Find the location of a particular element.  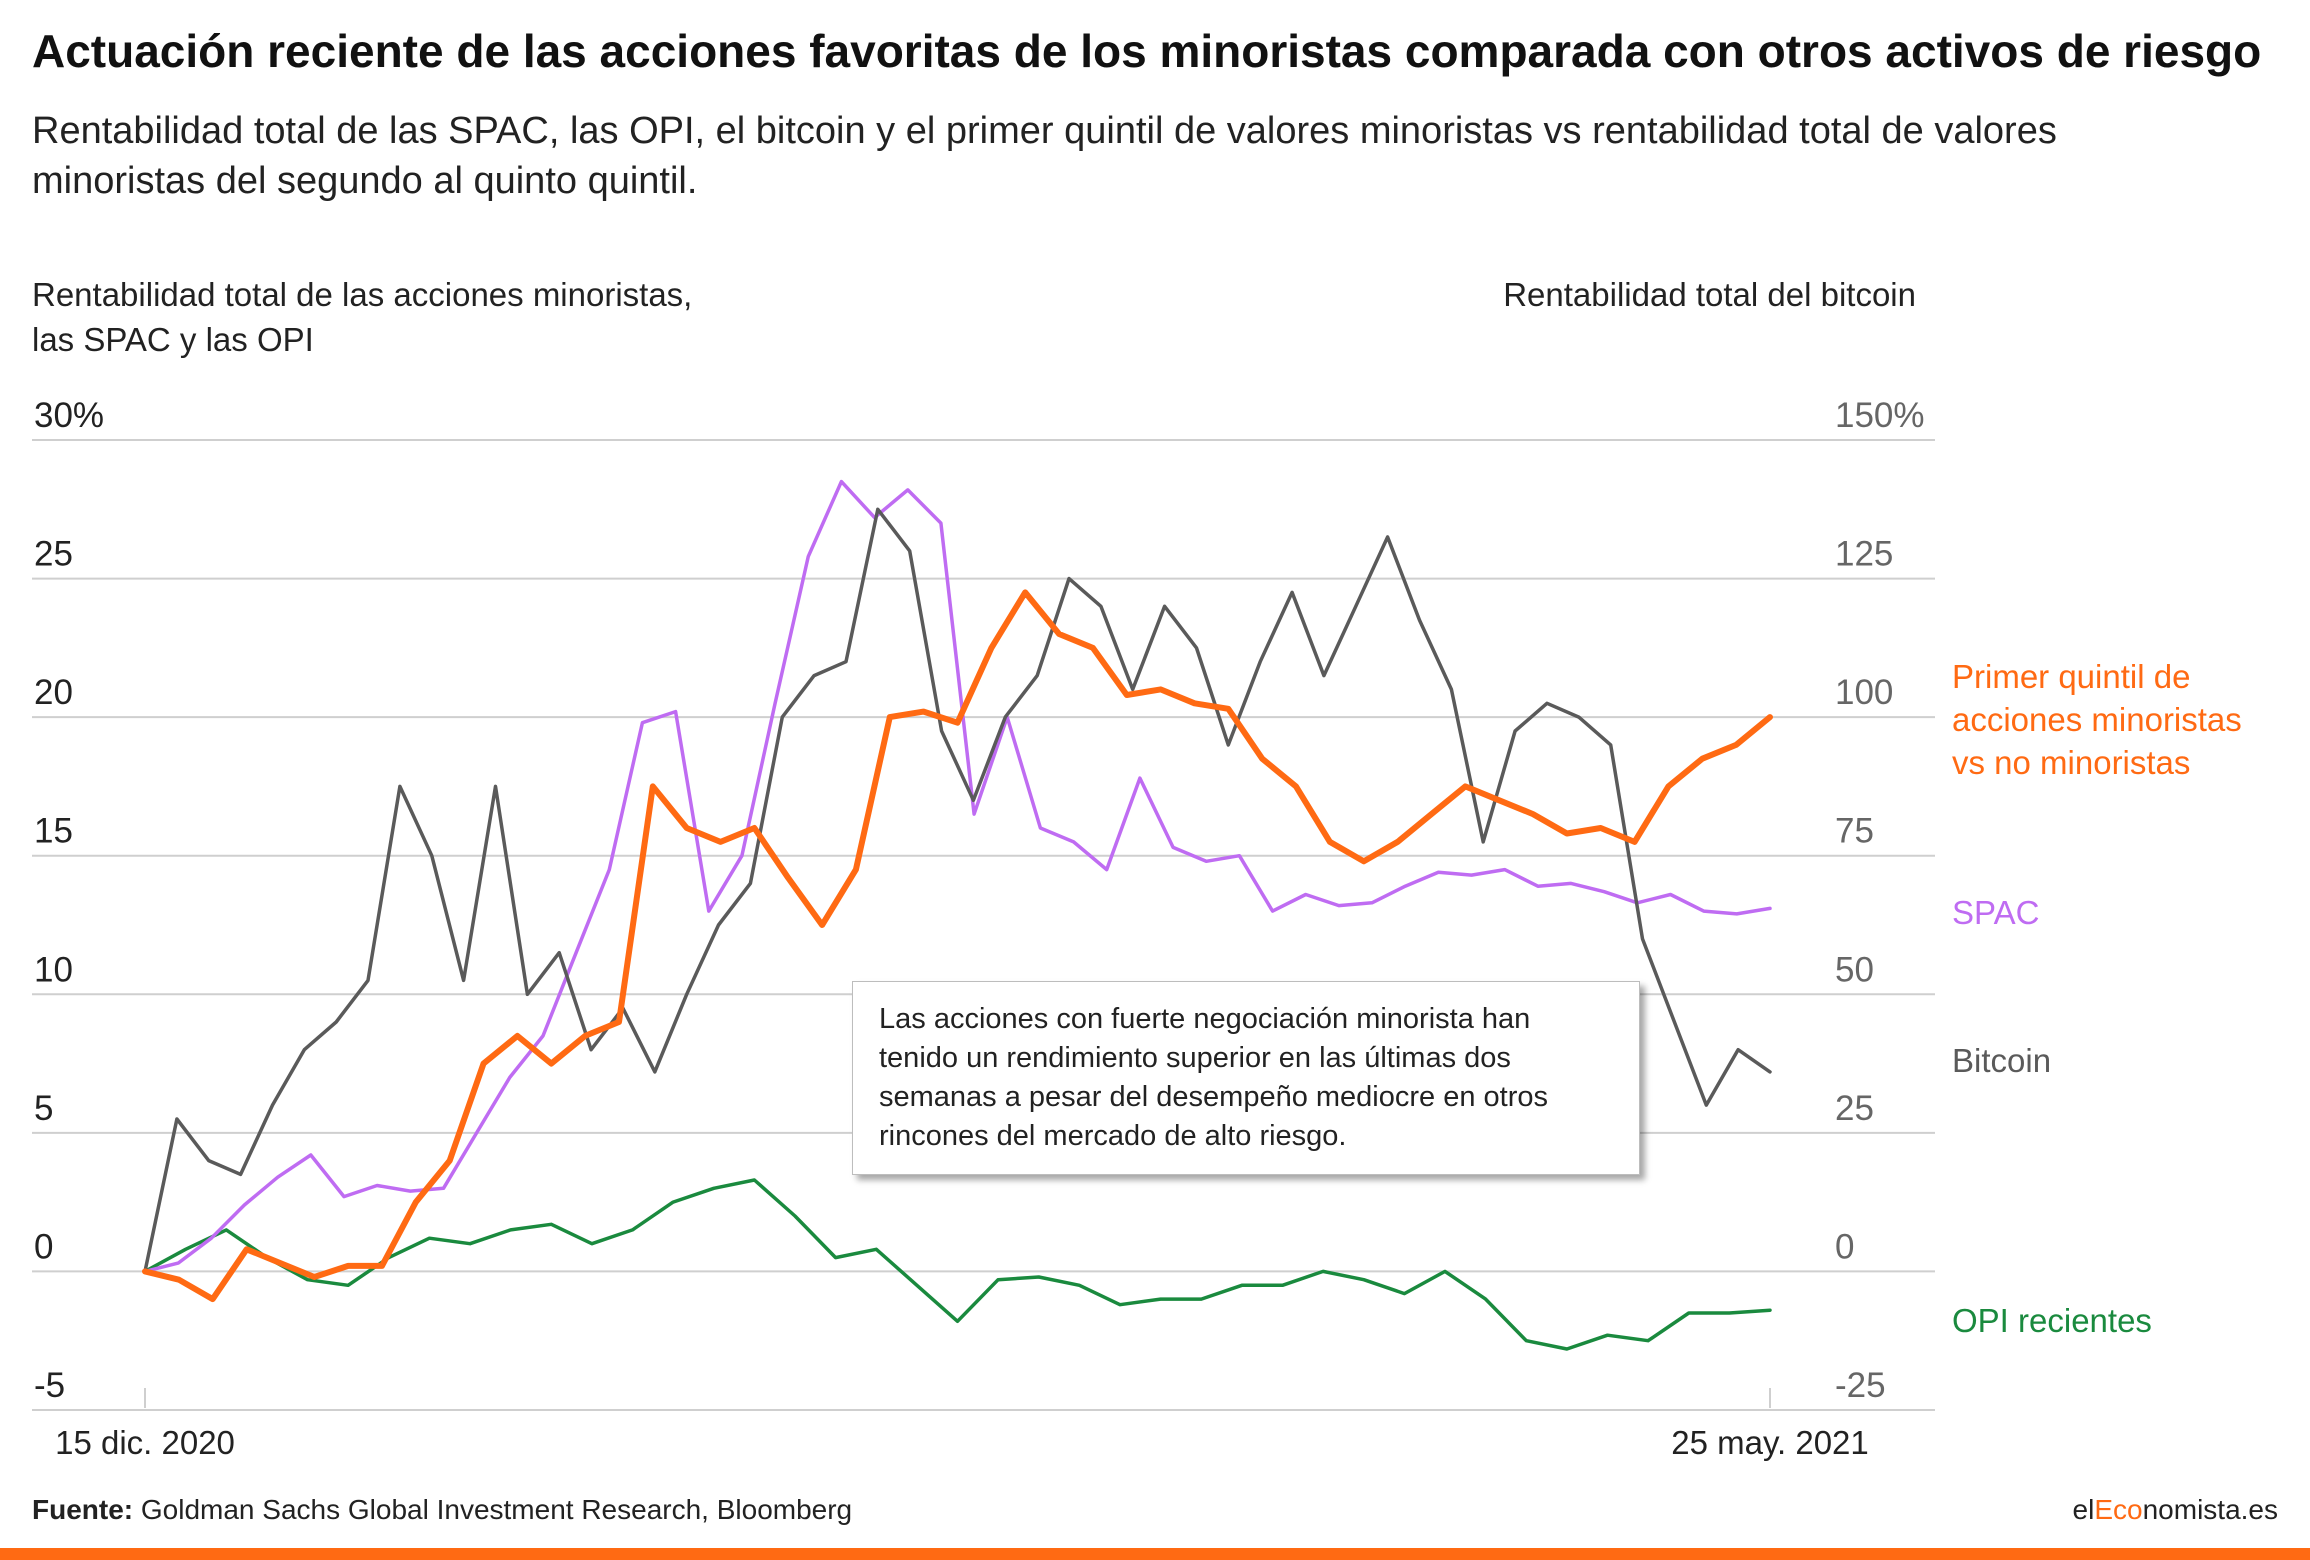

left-tick-label: 25 is located at coordinates (53, 554).